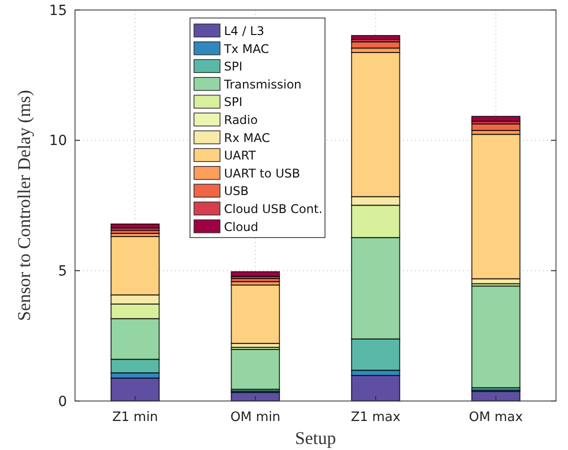 This screenshot has height=450, width=568. I want to click on y-axis-title: Sensor to Controller Delay (ms), so click(24, 205).